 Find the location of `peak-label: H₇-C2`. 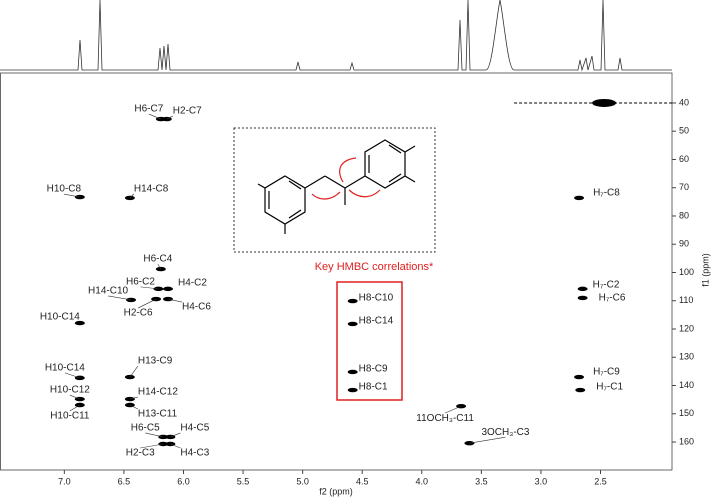

peak-label: H₇-C2 is located at coordinates (606, 285).